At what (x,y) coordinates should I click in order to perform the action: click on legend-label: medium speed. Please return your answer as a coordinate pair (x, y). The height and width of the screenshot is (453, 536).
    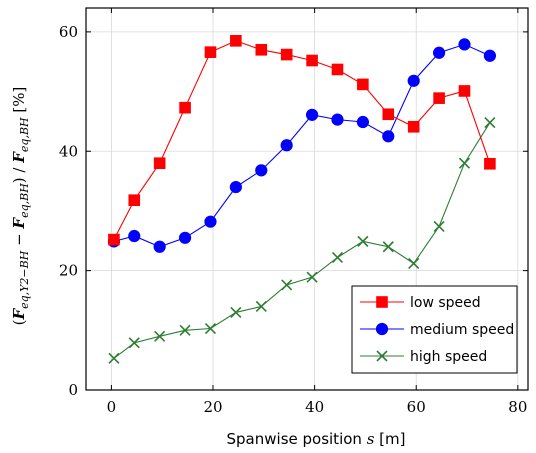
    Looking at the image, I should click on (462, 330).